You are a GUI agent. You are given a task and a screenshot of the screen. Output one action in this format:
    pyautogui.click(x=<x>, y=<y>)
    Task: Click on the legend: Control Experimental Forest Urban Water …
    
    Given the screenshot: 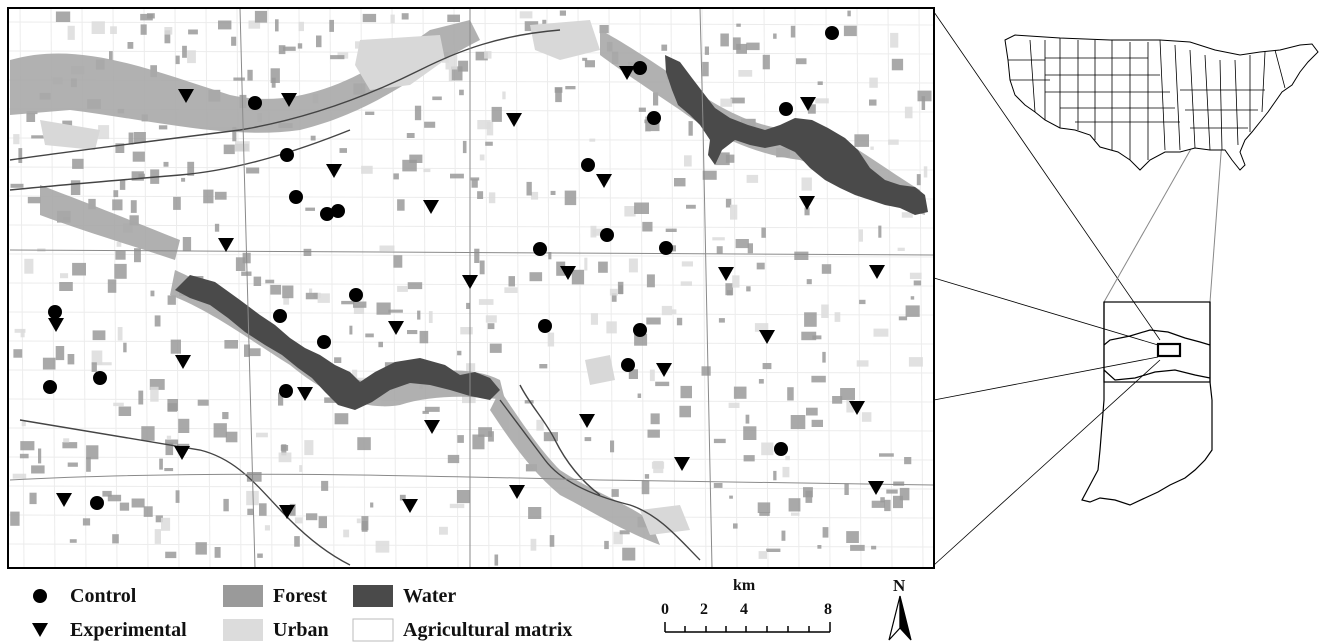 What is the action you would take?
    pyautogui.click(x=302, y=613)
    